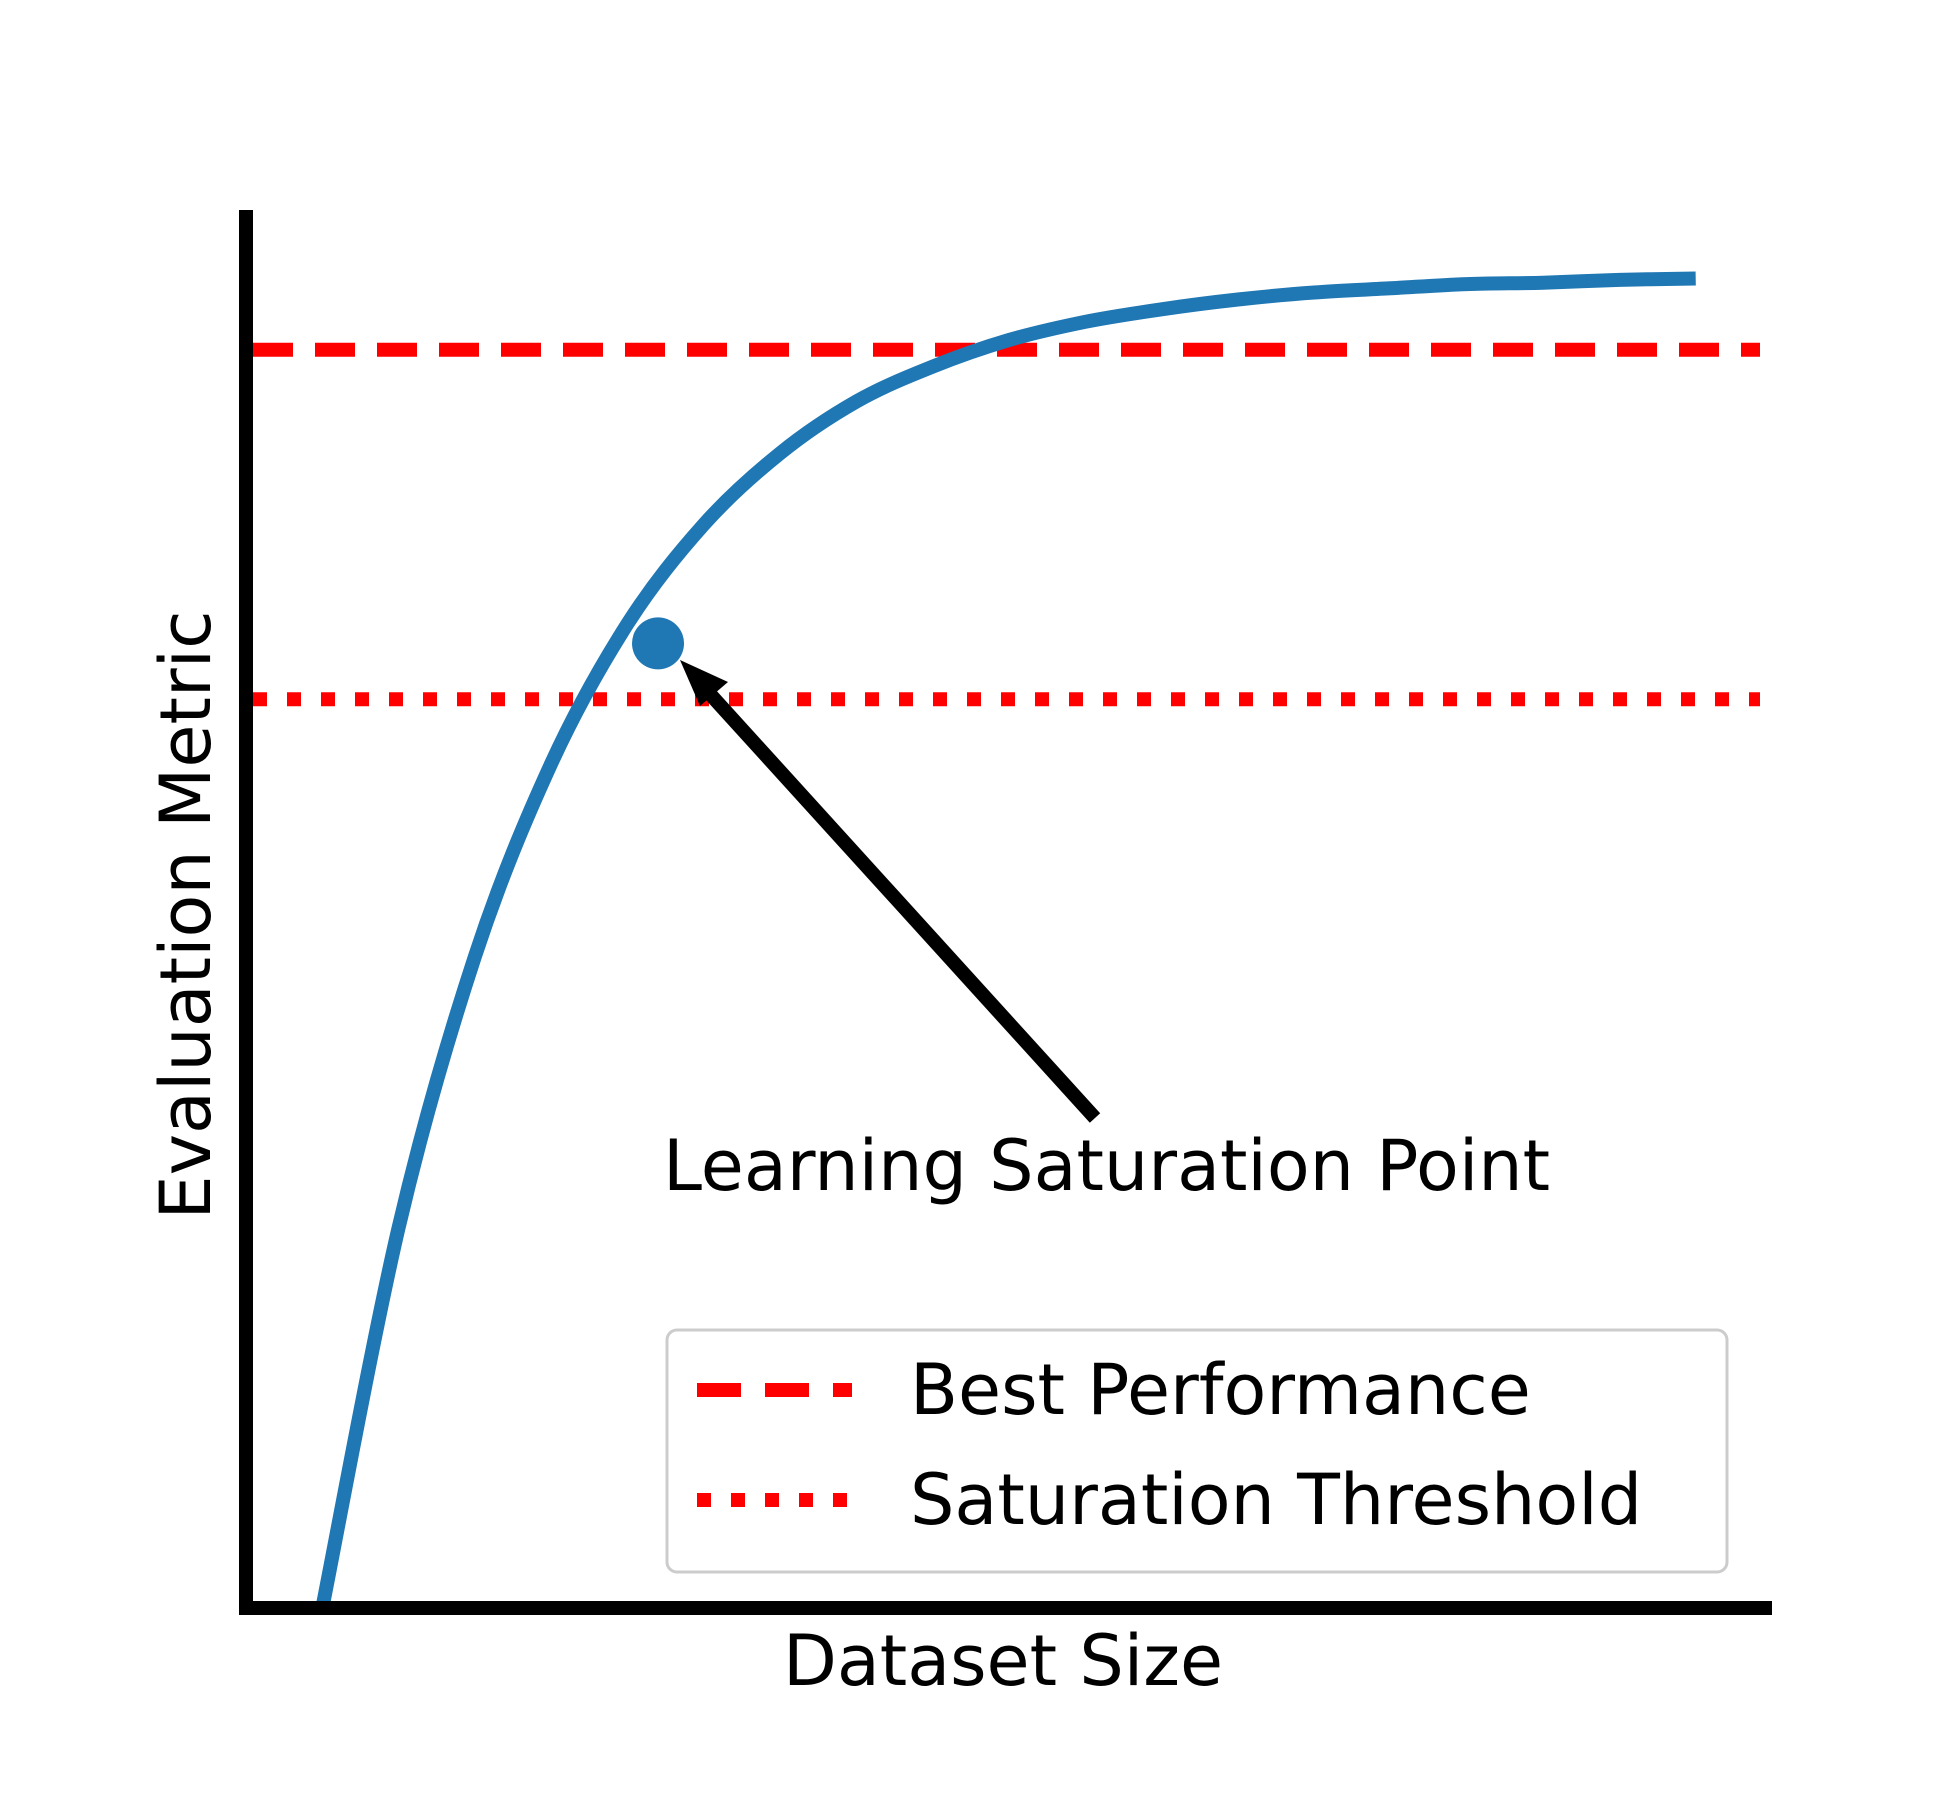 The width and height of the screenshot is (1950, 1800). Describe the element at coordinates (1220, 1390) in the screenshot. I see `legend-label-best-performance: Best Performance` at that location.